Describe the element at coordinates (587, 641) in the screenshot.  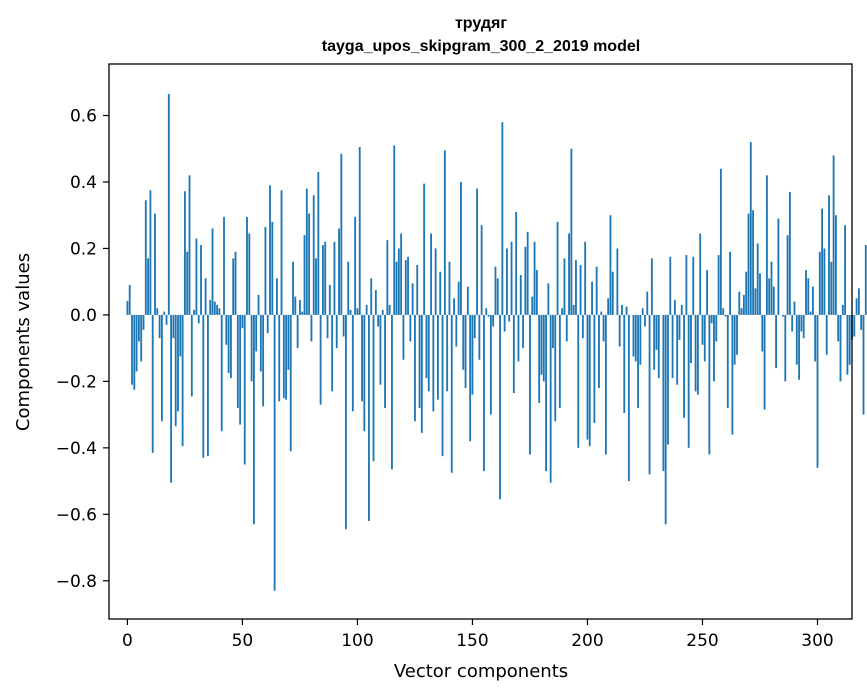
I see `x-tick-label: 200` at that location.